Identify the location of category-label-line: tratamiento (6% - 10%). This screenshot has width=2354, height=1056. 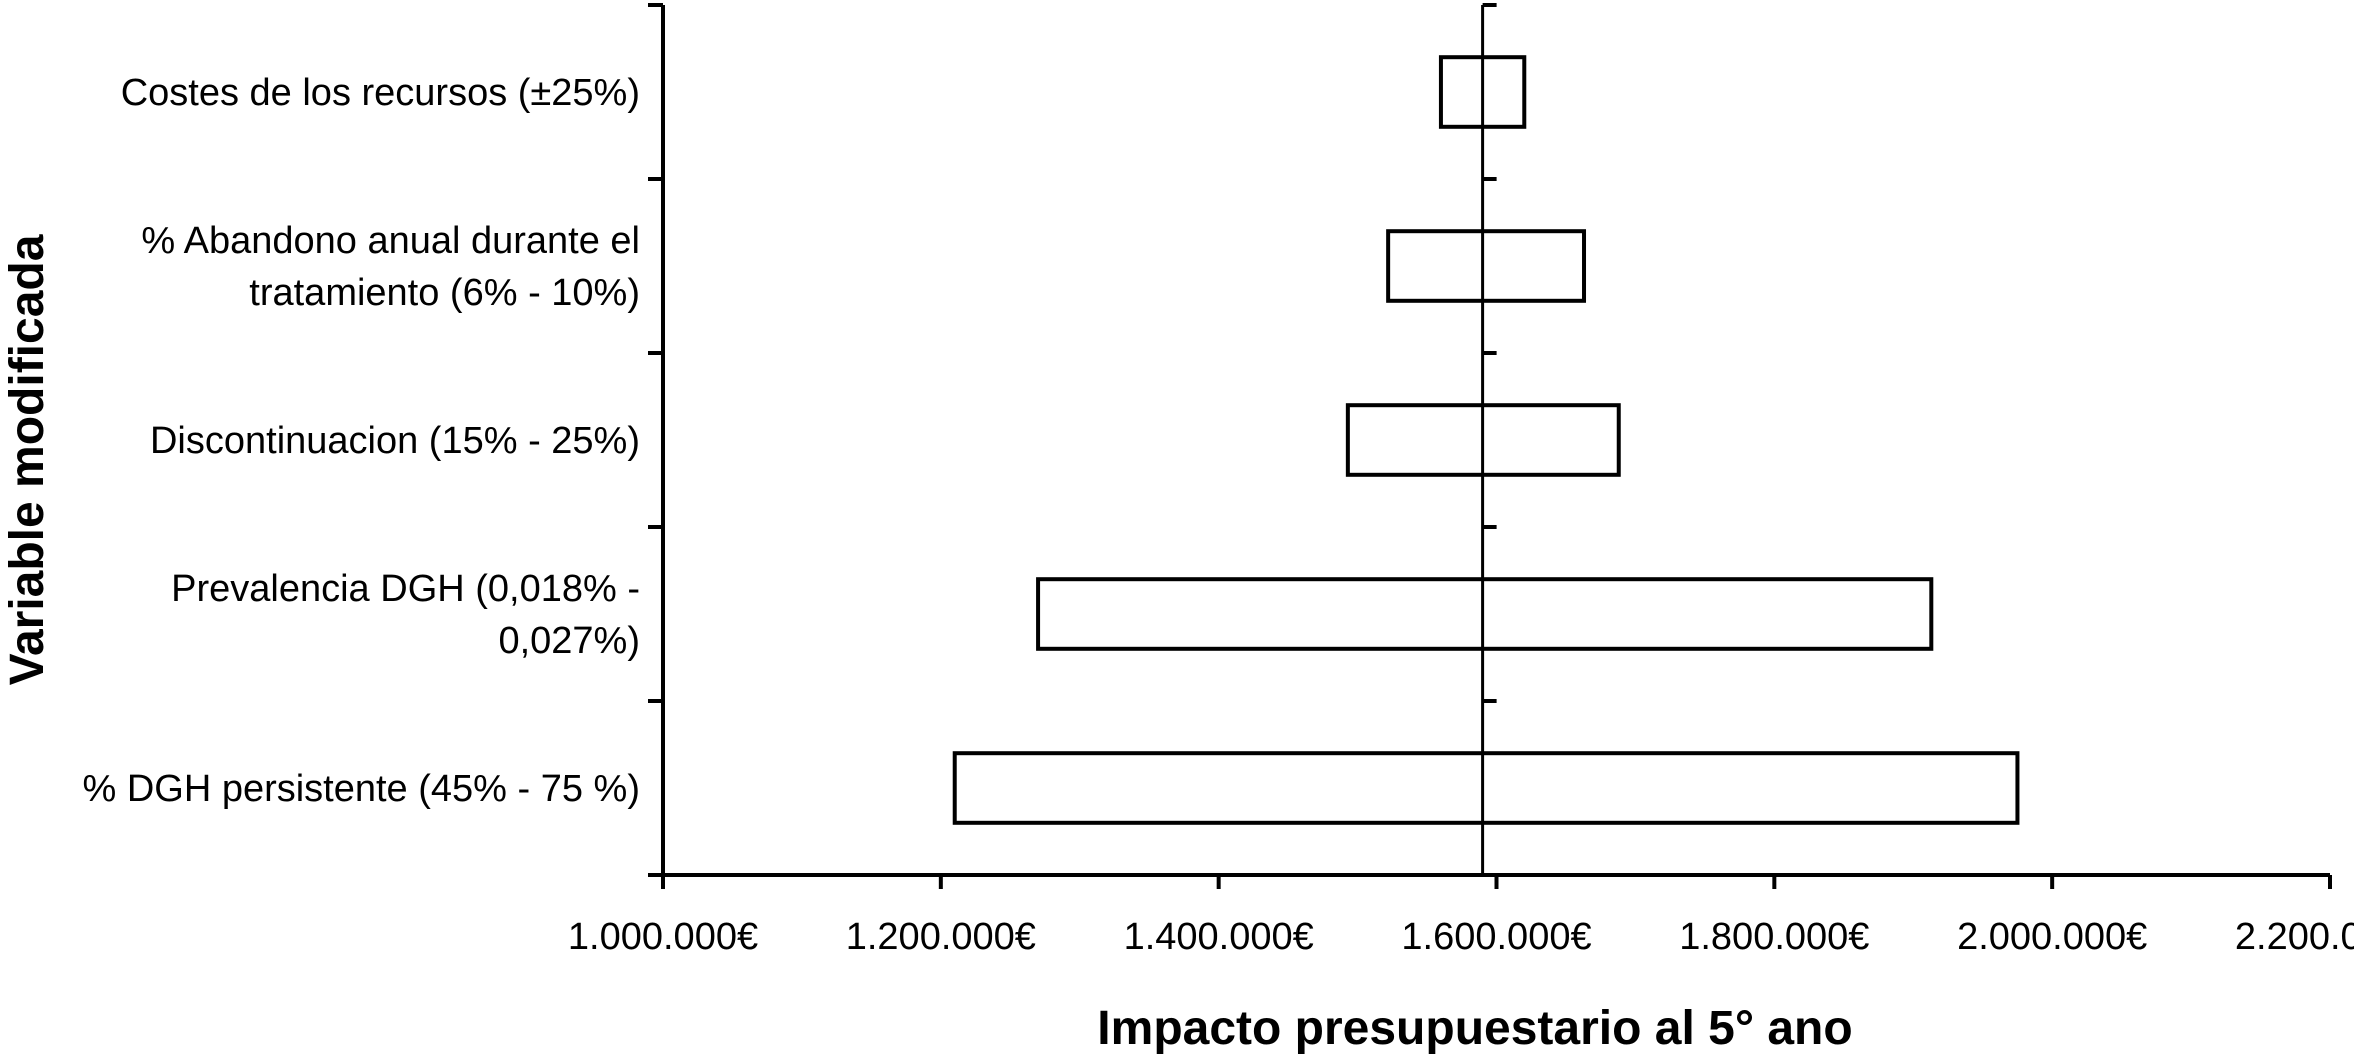
(444, 293).